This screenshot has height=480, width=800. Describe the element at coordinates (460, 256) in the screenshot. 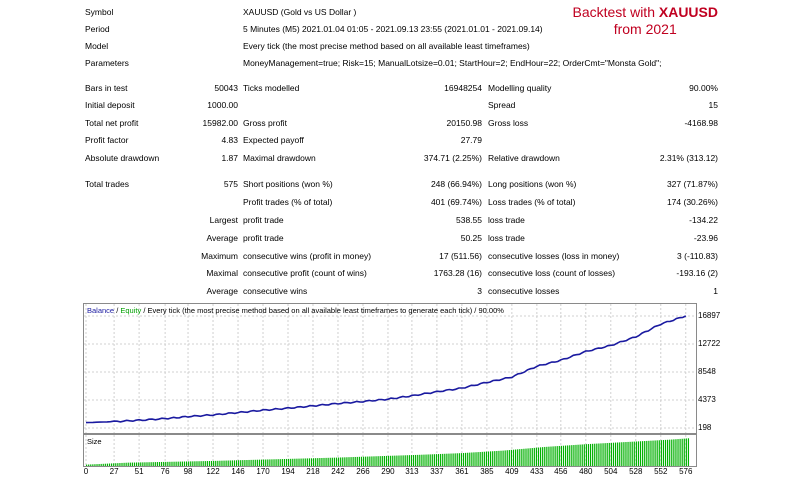

I see `value-max-wins: 17 (511.56)` at that location.